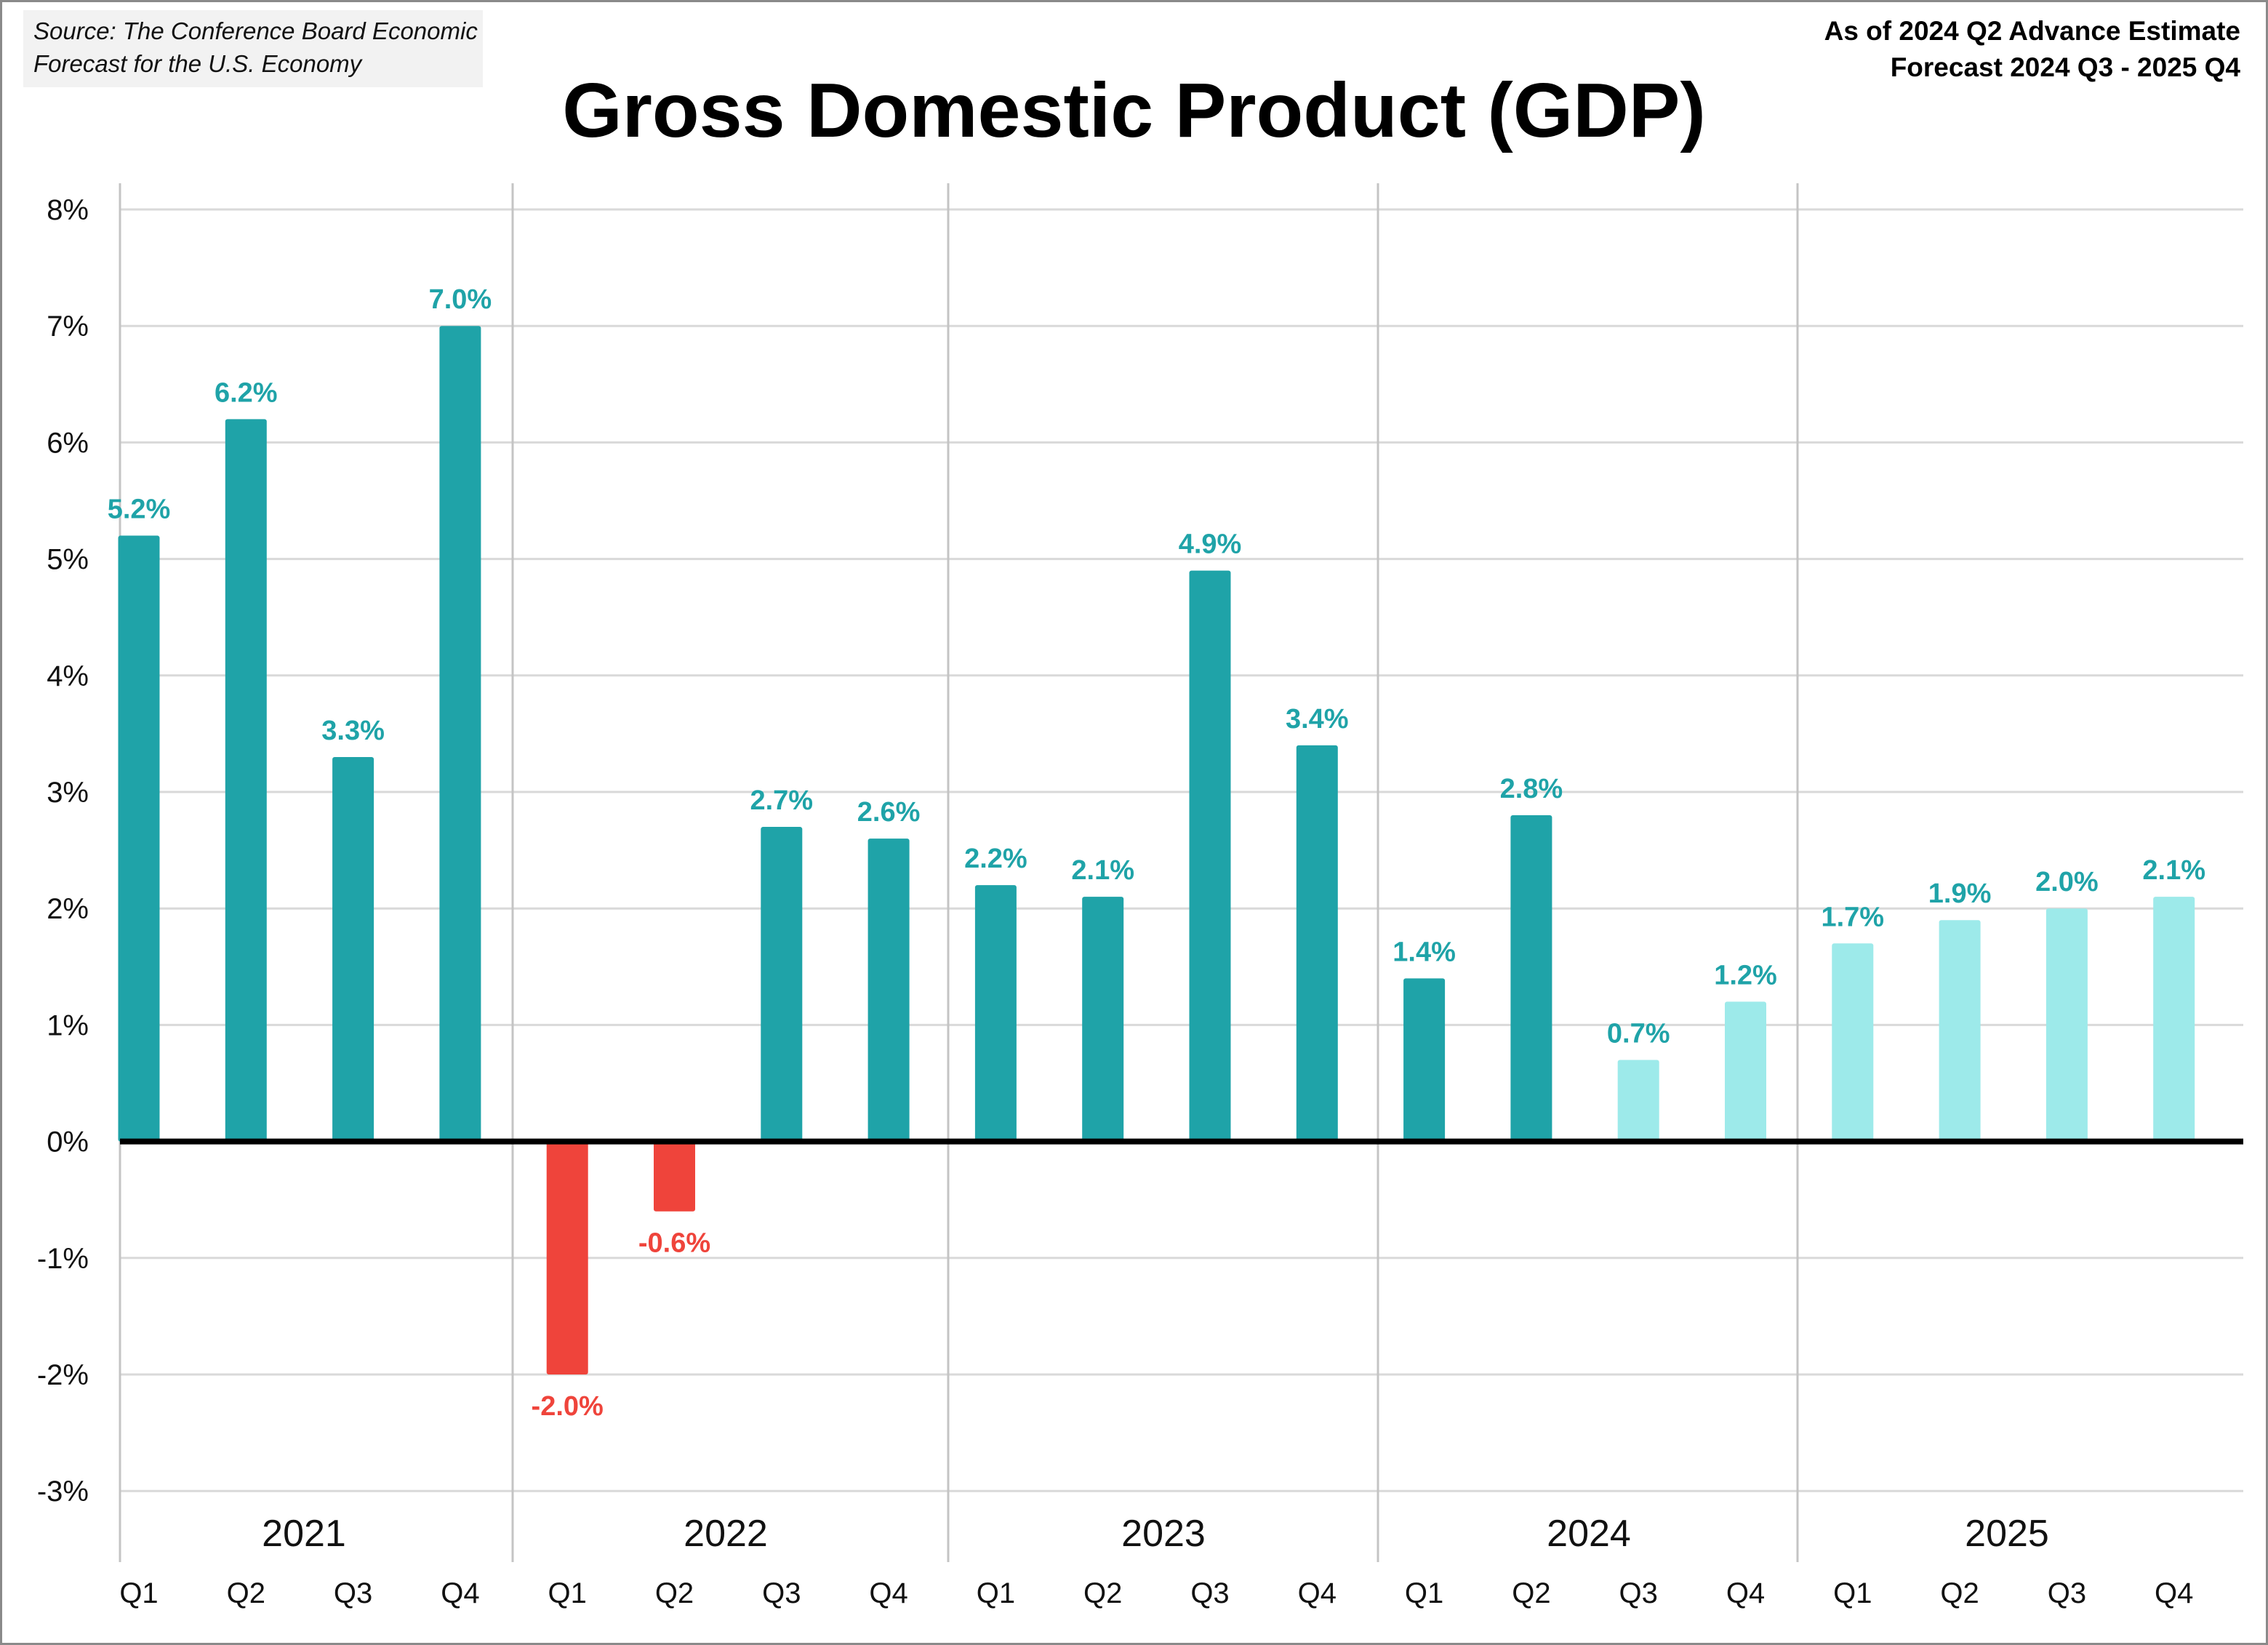 The width and height of the screenshot is (2268, 1645). Describe the element at coordinates (782, 984) in the screenshot. I see `bar-2022-q3` at that location.